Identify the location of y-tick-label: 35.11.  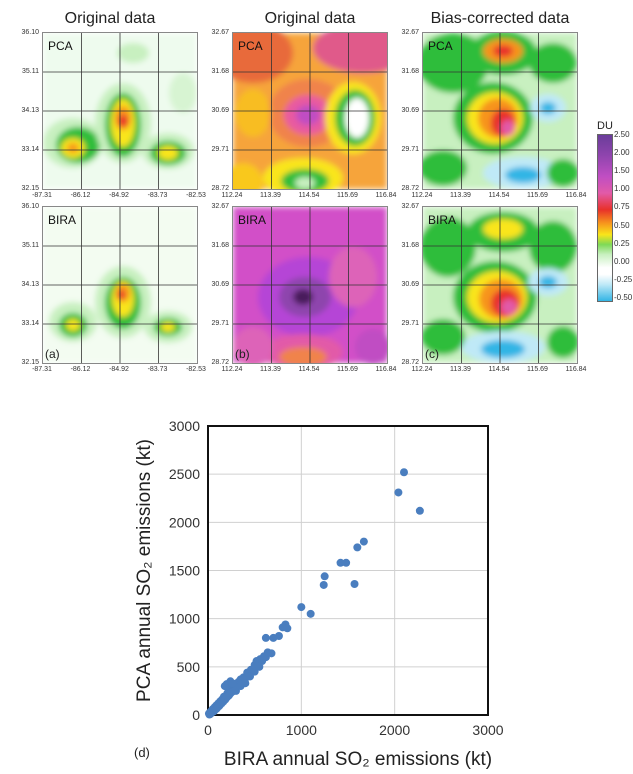
(30, 245).